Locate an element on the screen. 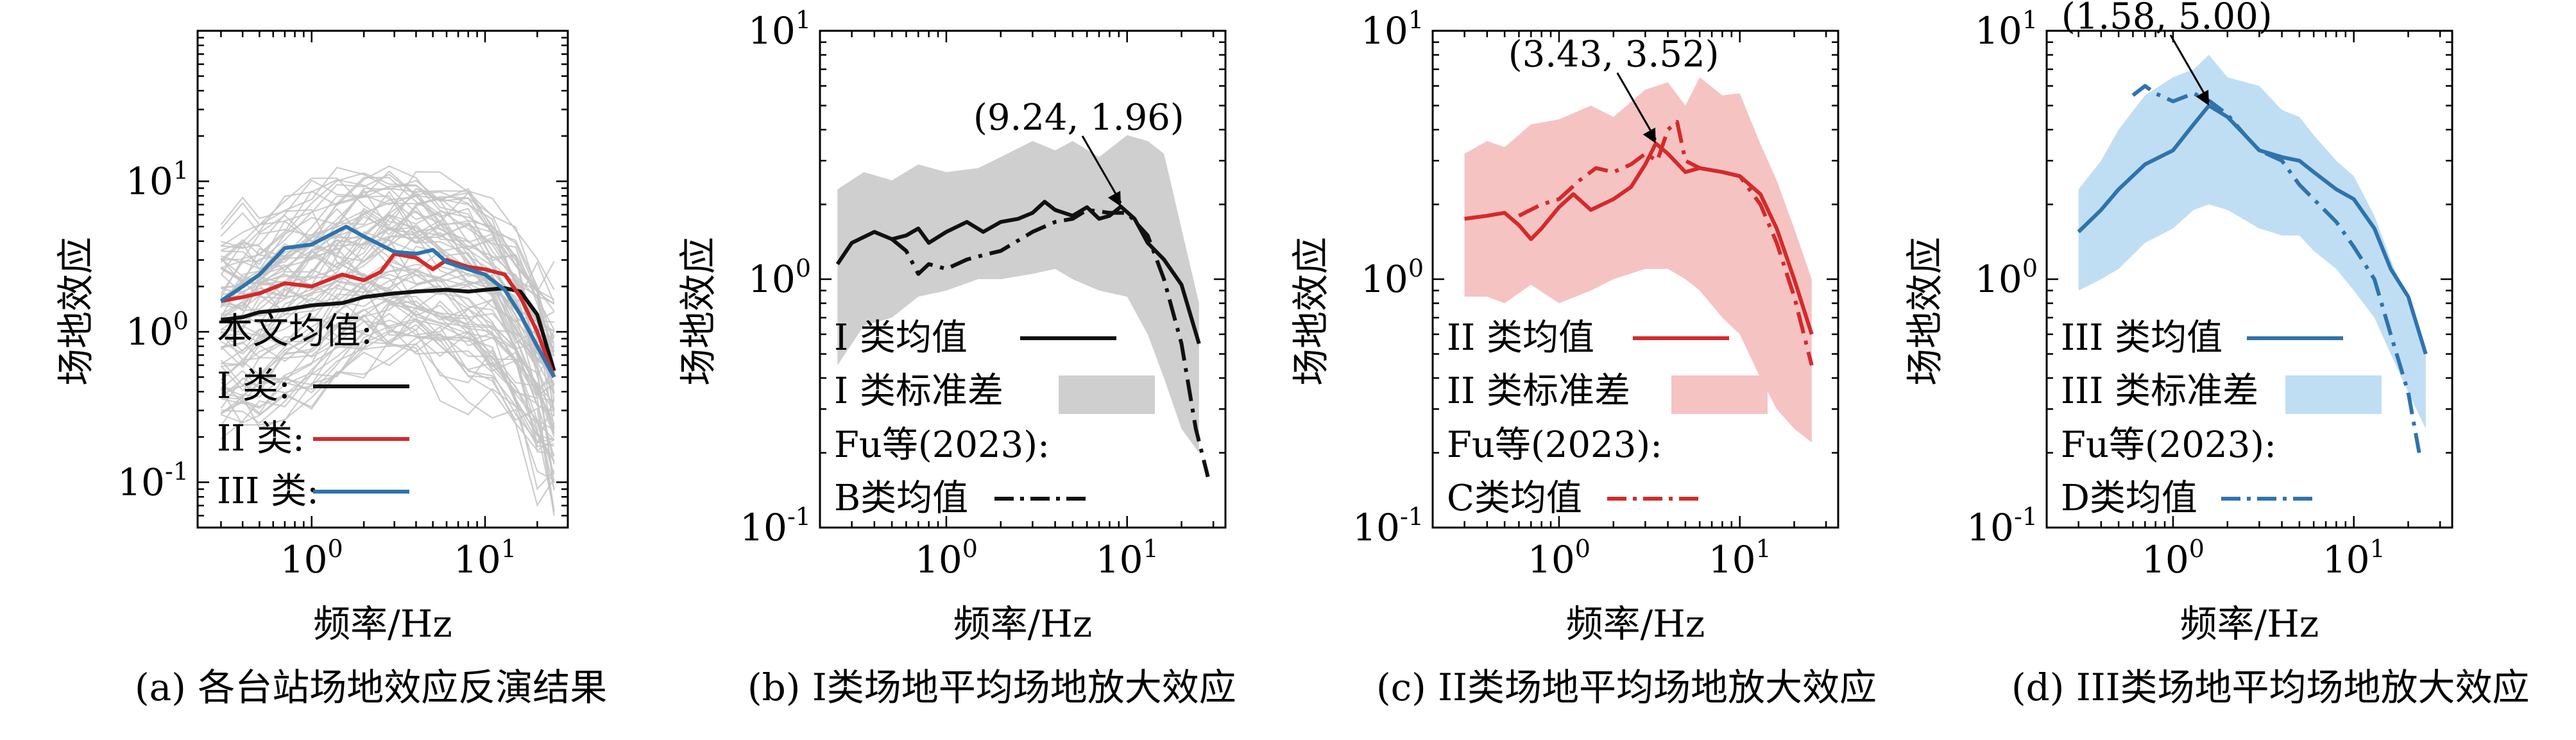  plot-frame-a is located at coordinates (383, 279).